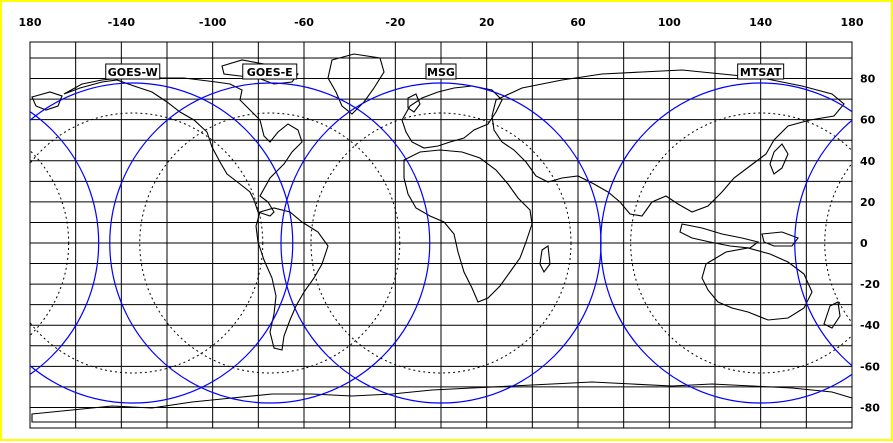 The height and width of the screenshot is (443, 893). I want to click on coastline-alaska-west, so click(47, 101).